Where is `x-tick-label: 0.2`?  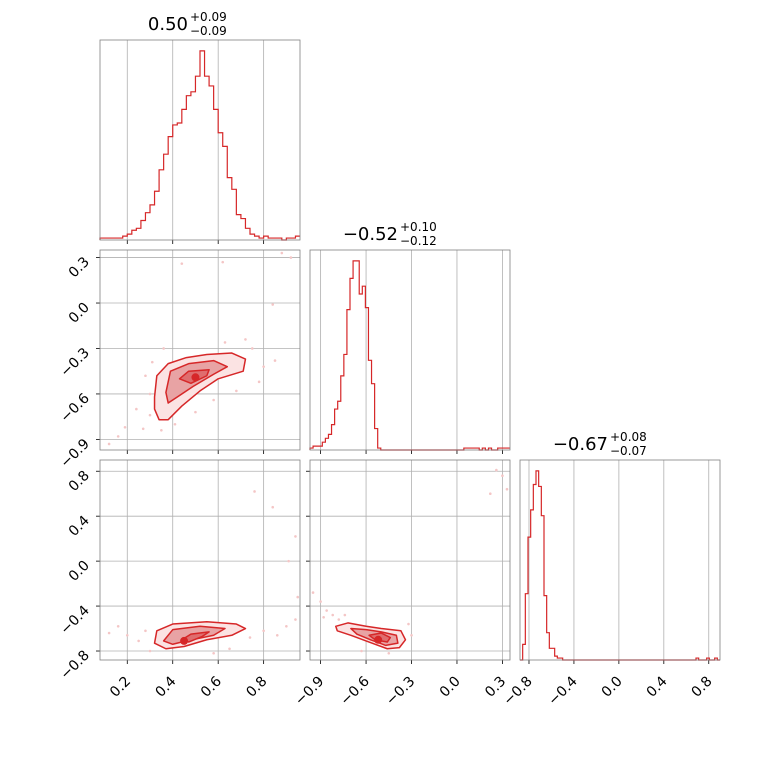
x-tick-label: 0.2 is located at coordinates (120, 687).